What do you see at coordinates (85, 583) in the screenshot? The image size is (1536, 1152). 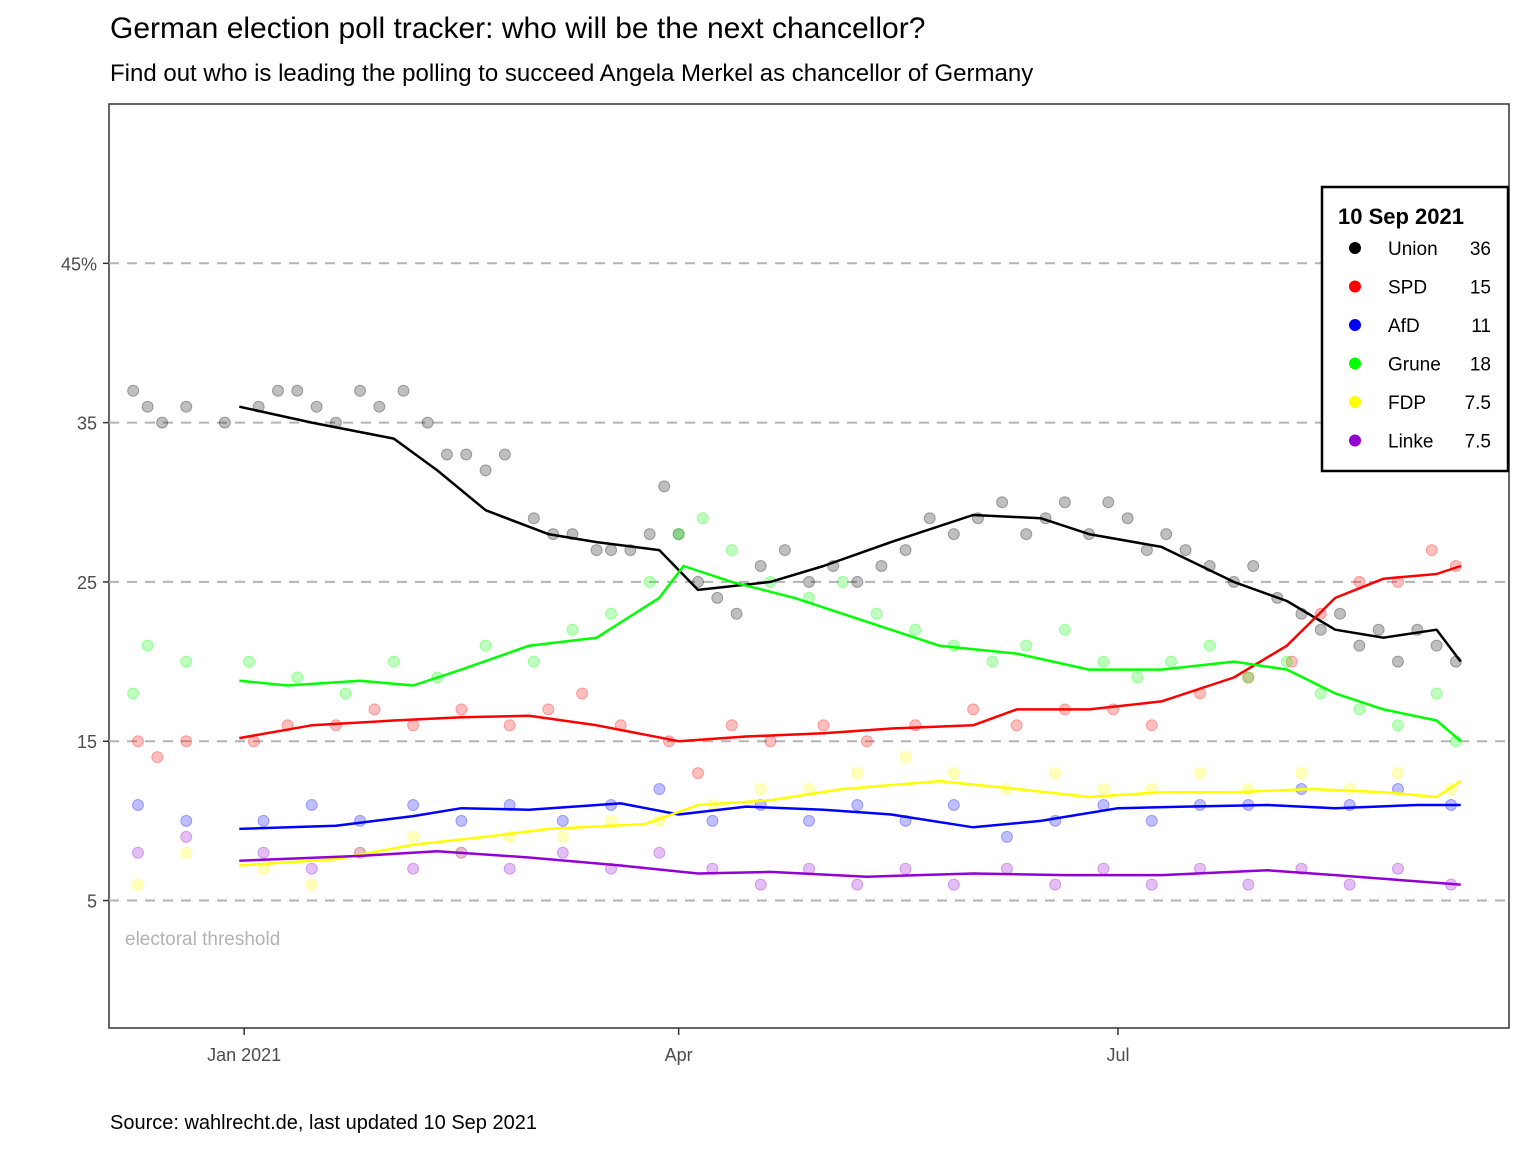 I see `y-axis: 5 15 25 35 45%` at bounding box center [85, 583].